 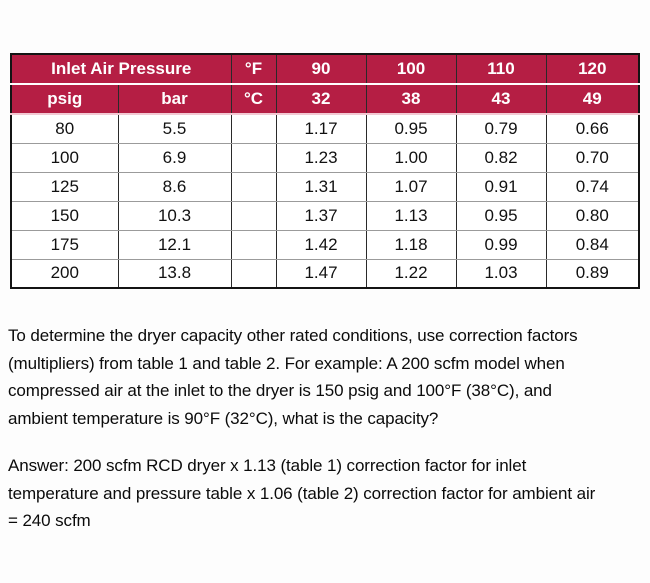 I want to click on factor-cell: 0.74, so click(x=592, y=186).